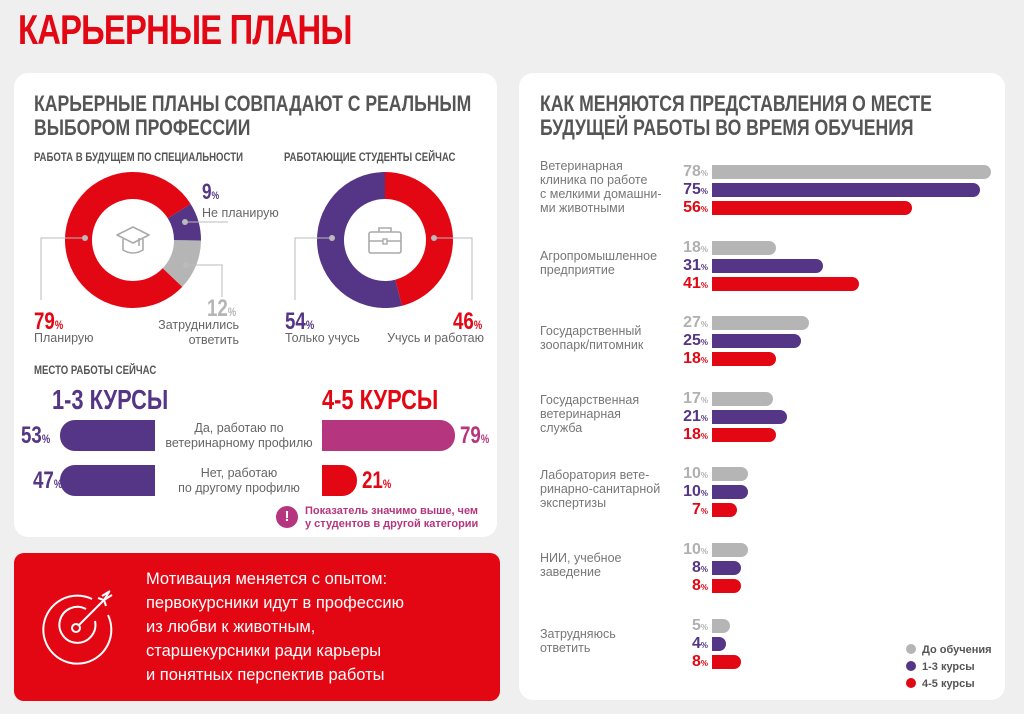 The width and height of the screenshot is (1024, 714). I want to click on value: 7, so click(696, 509).